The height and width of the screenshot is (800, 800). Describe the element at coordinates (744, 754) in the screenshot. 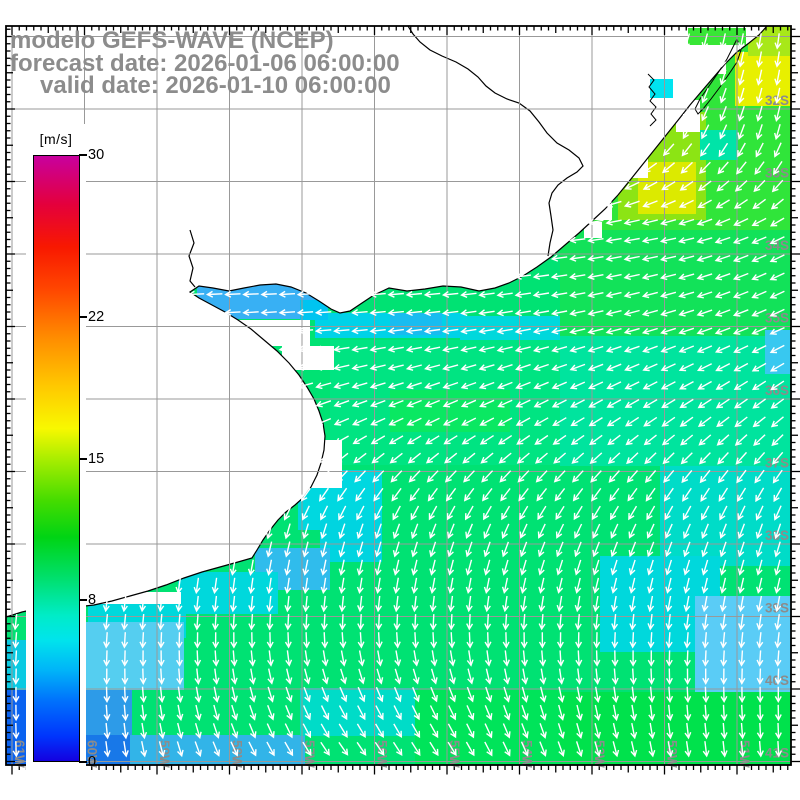

I see `lon-label: 51W` at that location.